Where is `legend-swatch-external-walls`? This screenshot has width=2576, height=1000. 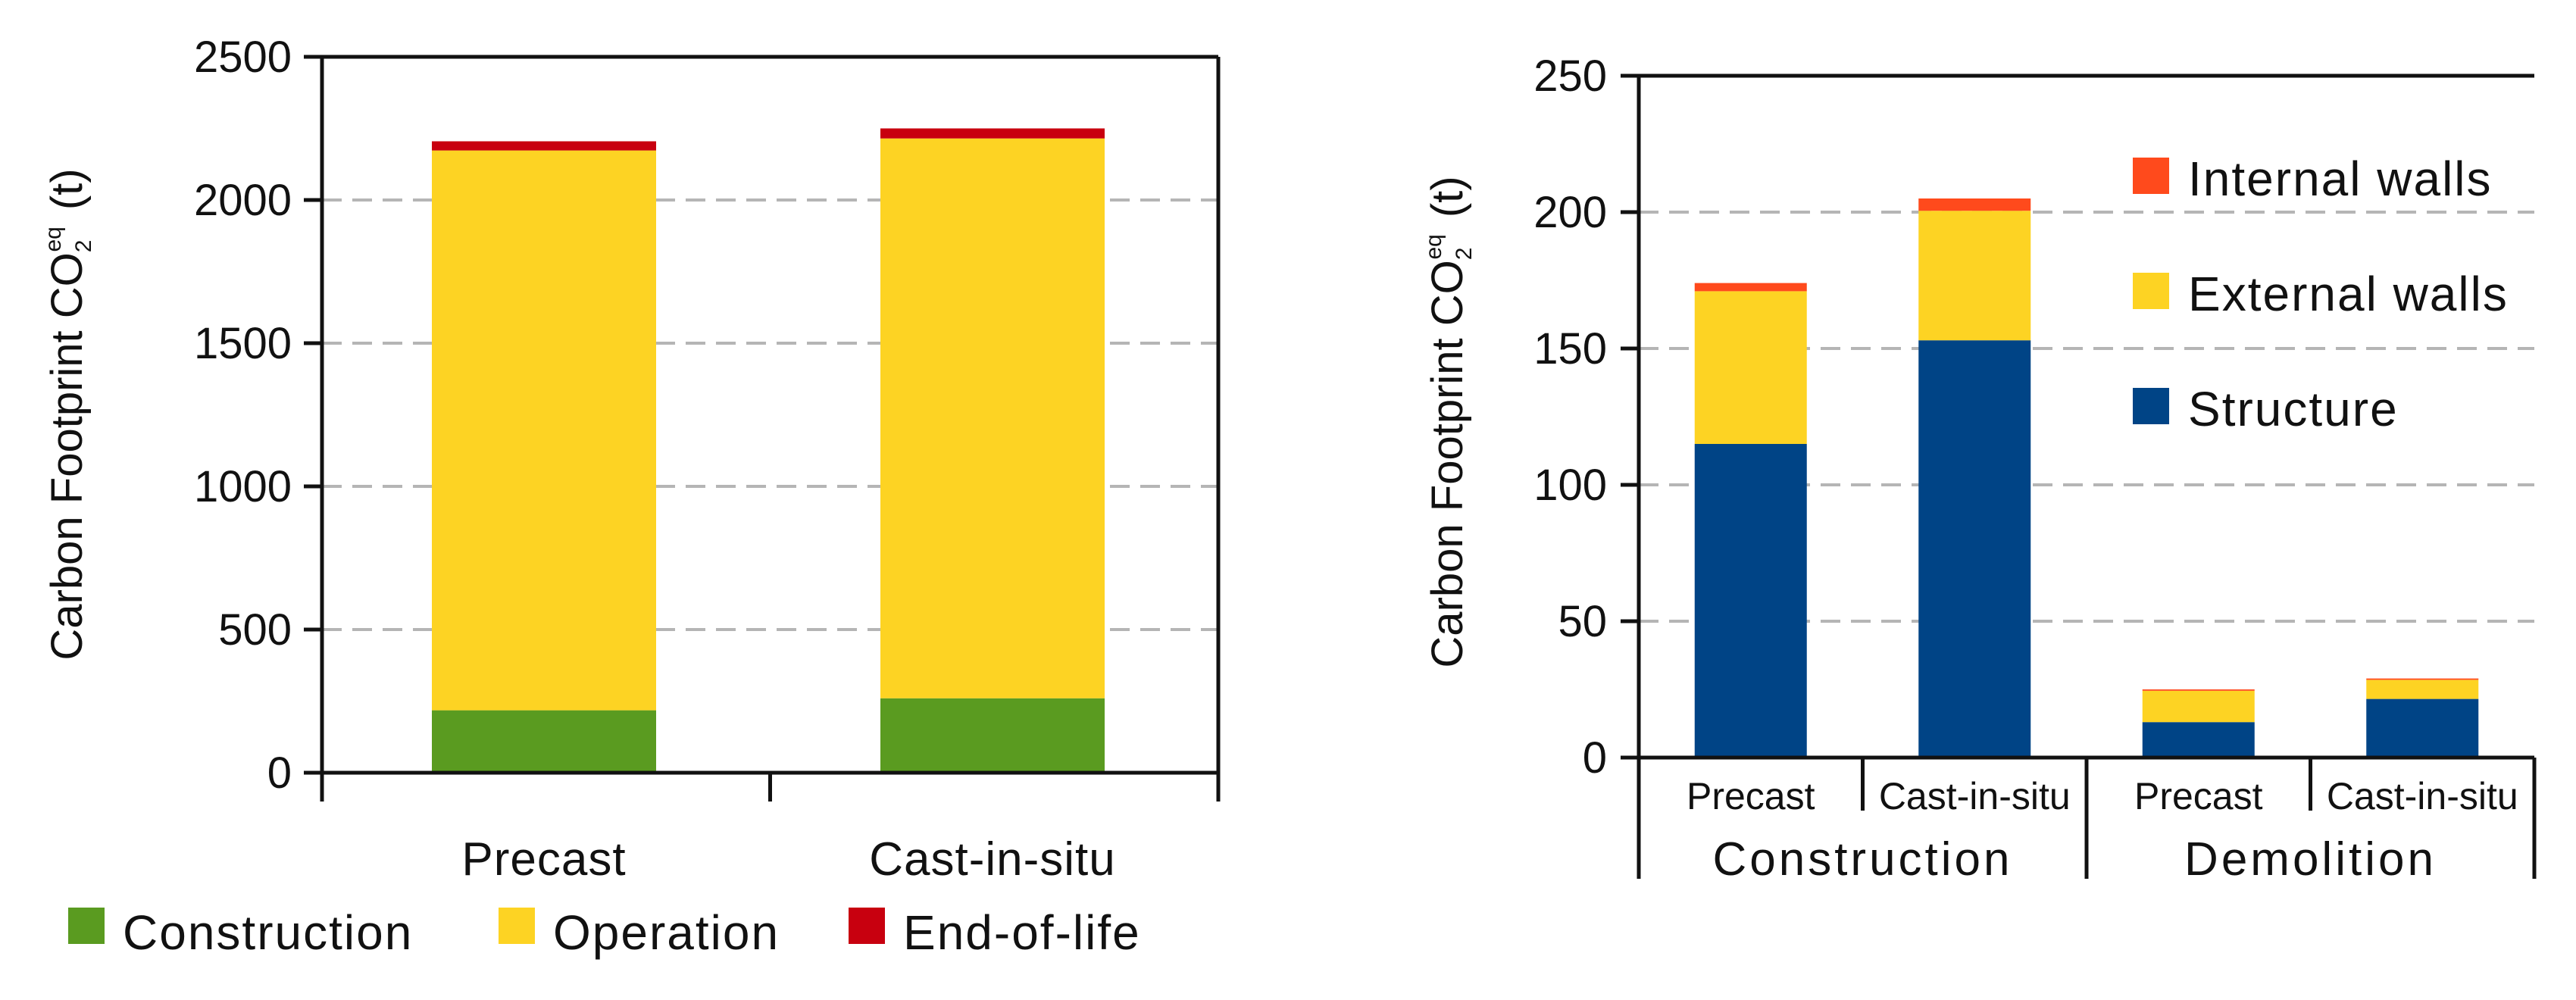 legend-swatch-external-walls is located at coordinates (2151, 291).